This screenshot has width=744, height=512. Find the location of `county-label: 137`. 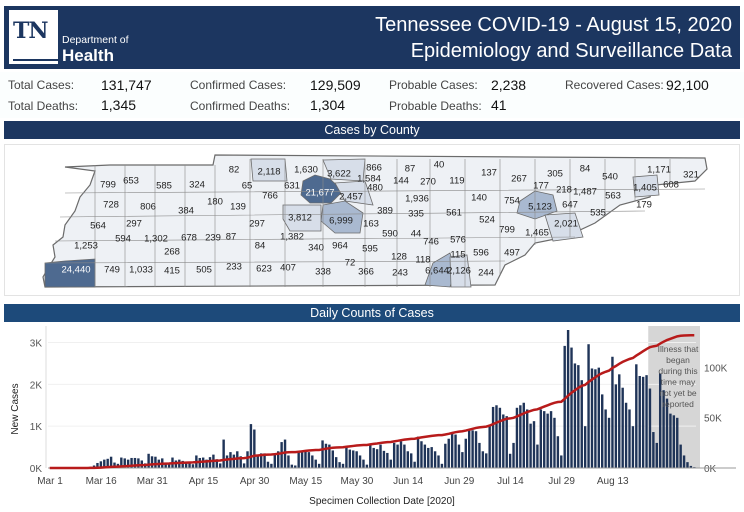

county-label: 137 is located at coordinates (489, 173).